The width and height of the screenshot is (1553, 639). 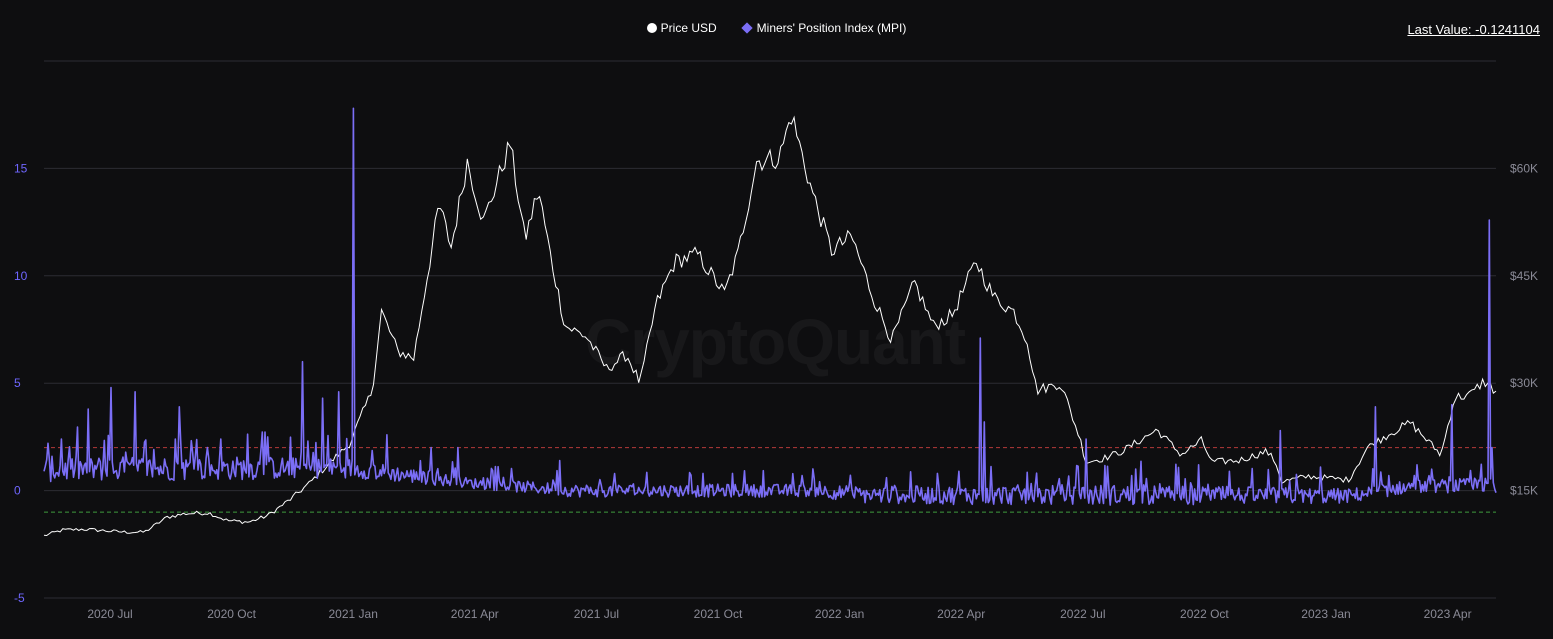 I want to click on x-axis-tick-label: 2023 Apr, so click(x=1448, y=614).